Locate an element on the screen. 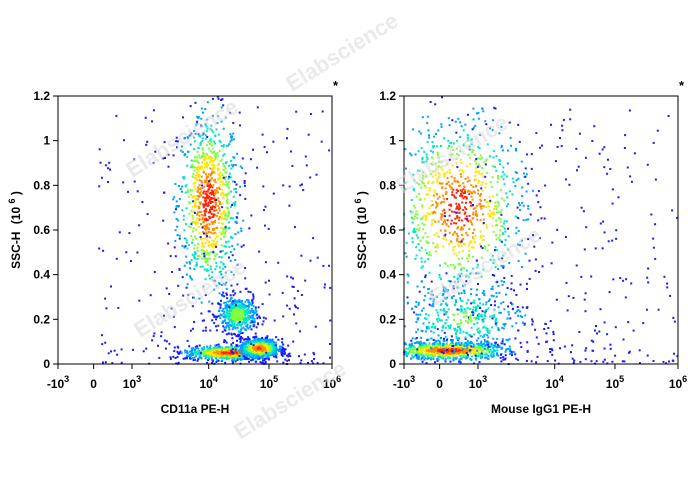  y-axis-title-exp: 6 is located at coordinates (12, 200).